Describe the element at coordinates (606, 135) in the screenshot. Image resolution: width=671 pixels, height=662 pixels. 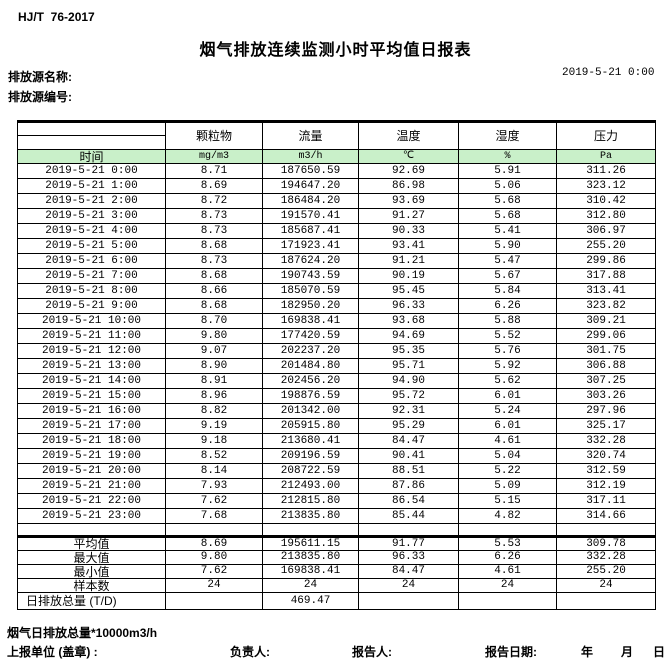
I see `column-header-pressure: 压力` at that location.